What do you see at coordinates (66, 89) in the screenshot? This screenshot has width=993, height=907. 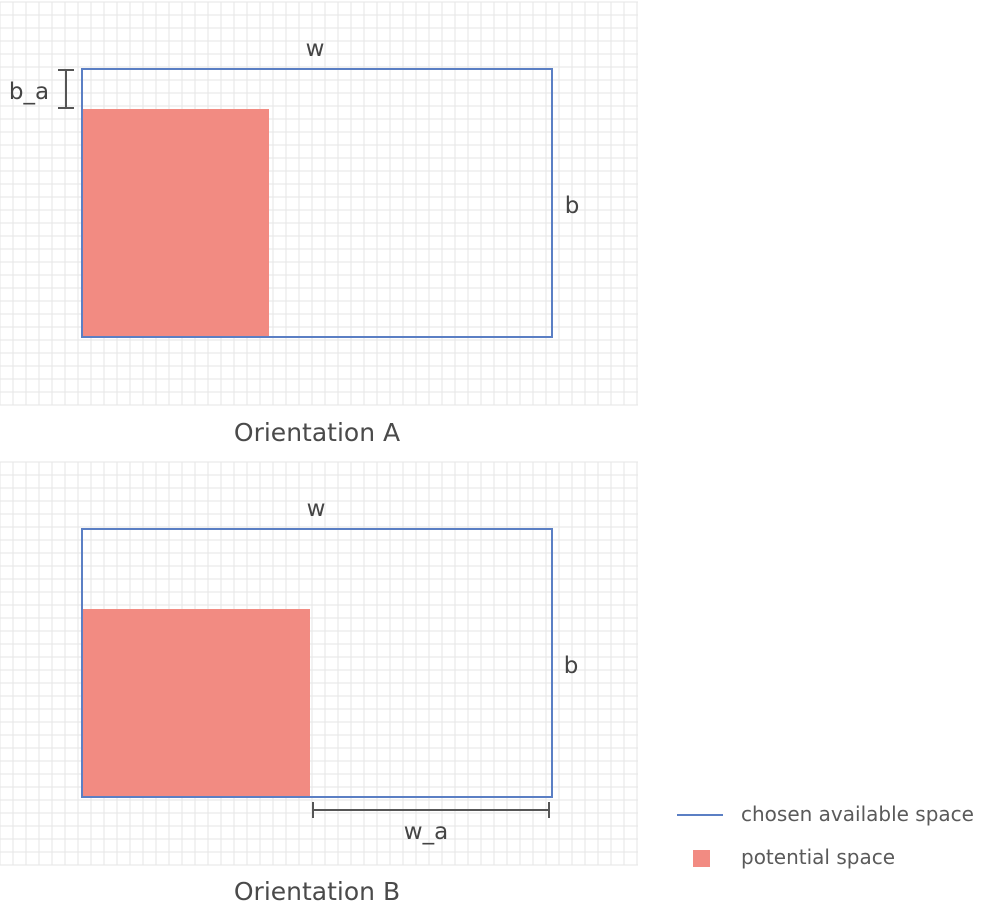 I see `height-gap-marker` at bounding box center [66, 89].